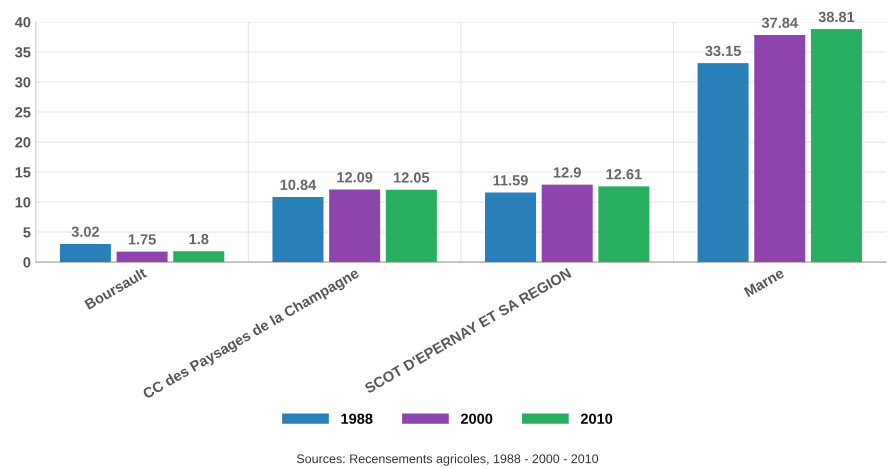 The height and width of the screenshot is (468, 895). What do you see at coordinates (447, 460) in the screenshot?
I see `source-note: Sources: Recensements agricoles, 1988 - 2000 - 2010` at bounding box center [447, 460].